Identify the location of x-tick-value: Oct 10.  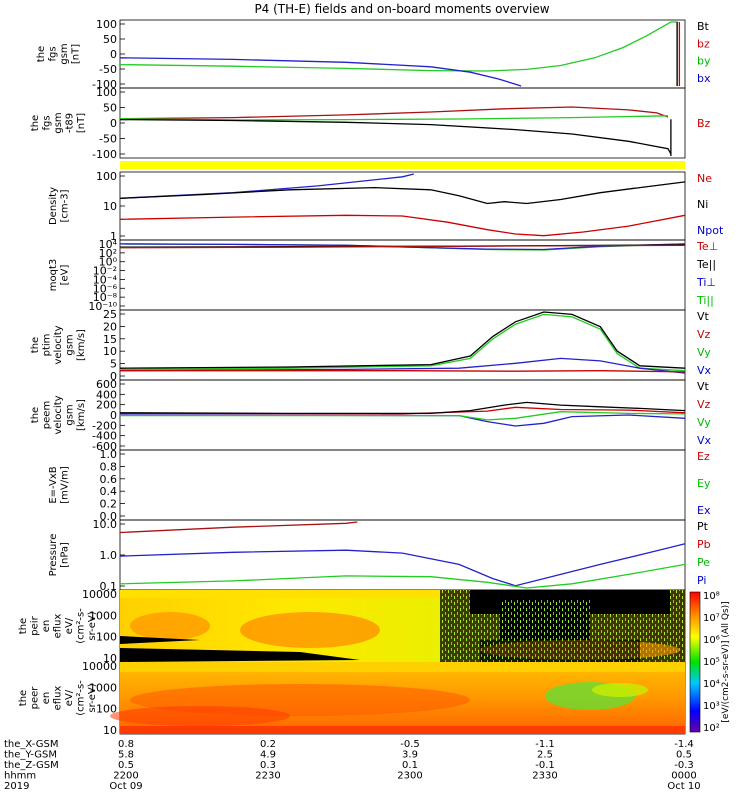
(683, 786).